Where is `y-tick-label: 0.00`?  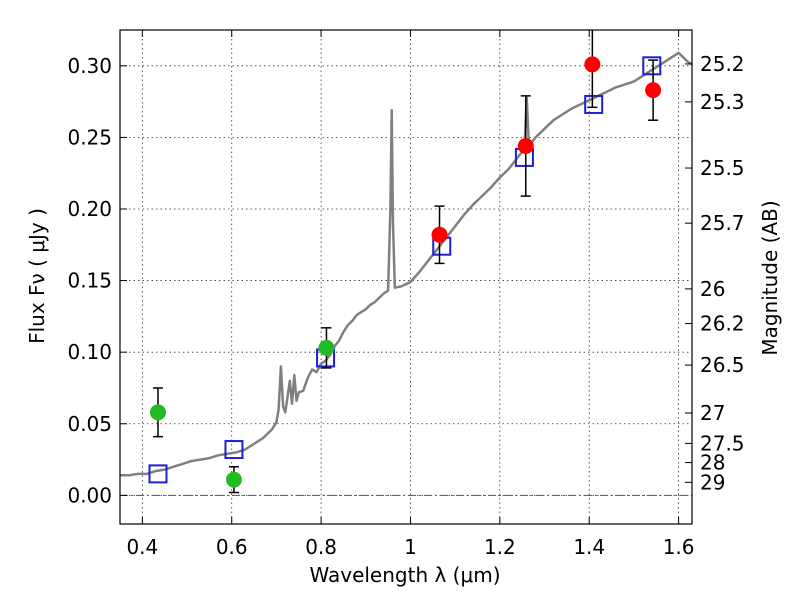
y-tick-label: 0.00 is located at coordinates (89, 495).